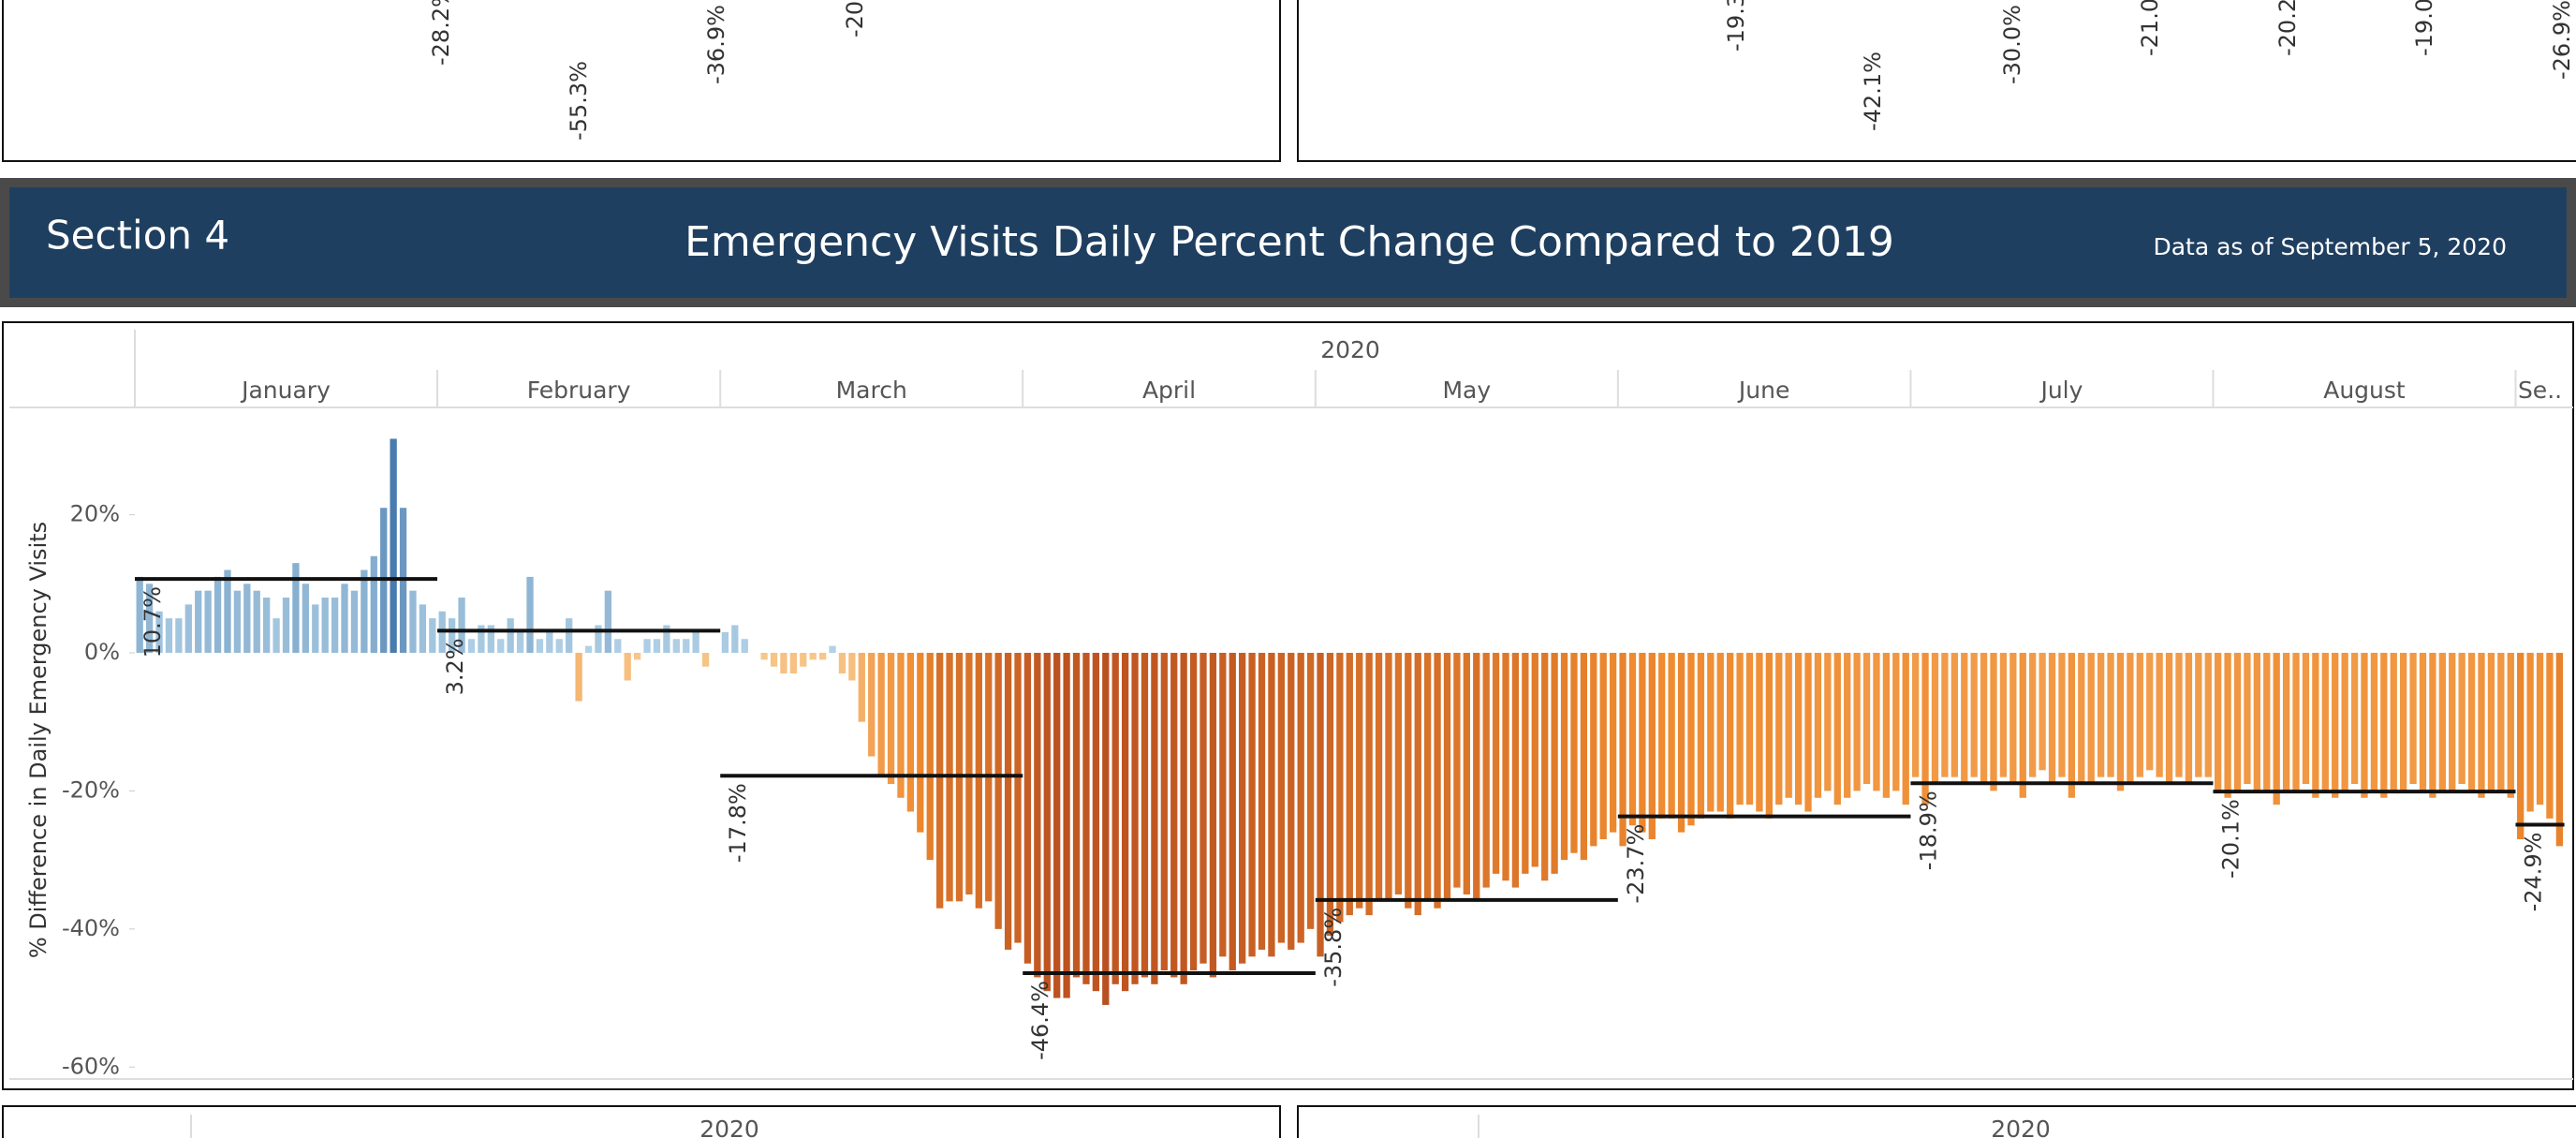  What do you see at coordinates (871, 390) in the screenshot?
I see `month-label: March` at bounding box center [871, 390].